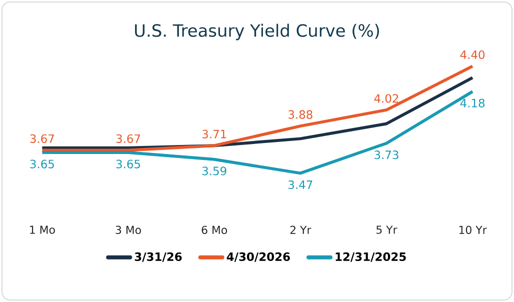 This screenshot has width=514, height=302. What do you see at coordinates (473, 230) in the screenshot?
I see `x-tick-label: 10 Yr` at bounding box center [473, 230].